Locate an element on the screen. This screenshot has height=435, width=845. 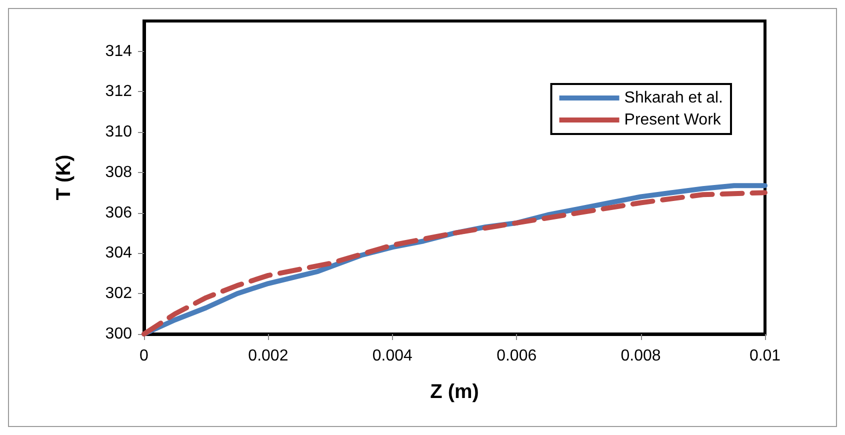
x-tick-label: 0.01 is located at coordinates (765, 356).